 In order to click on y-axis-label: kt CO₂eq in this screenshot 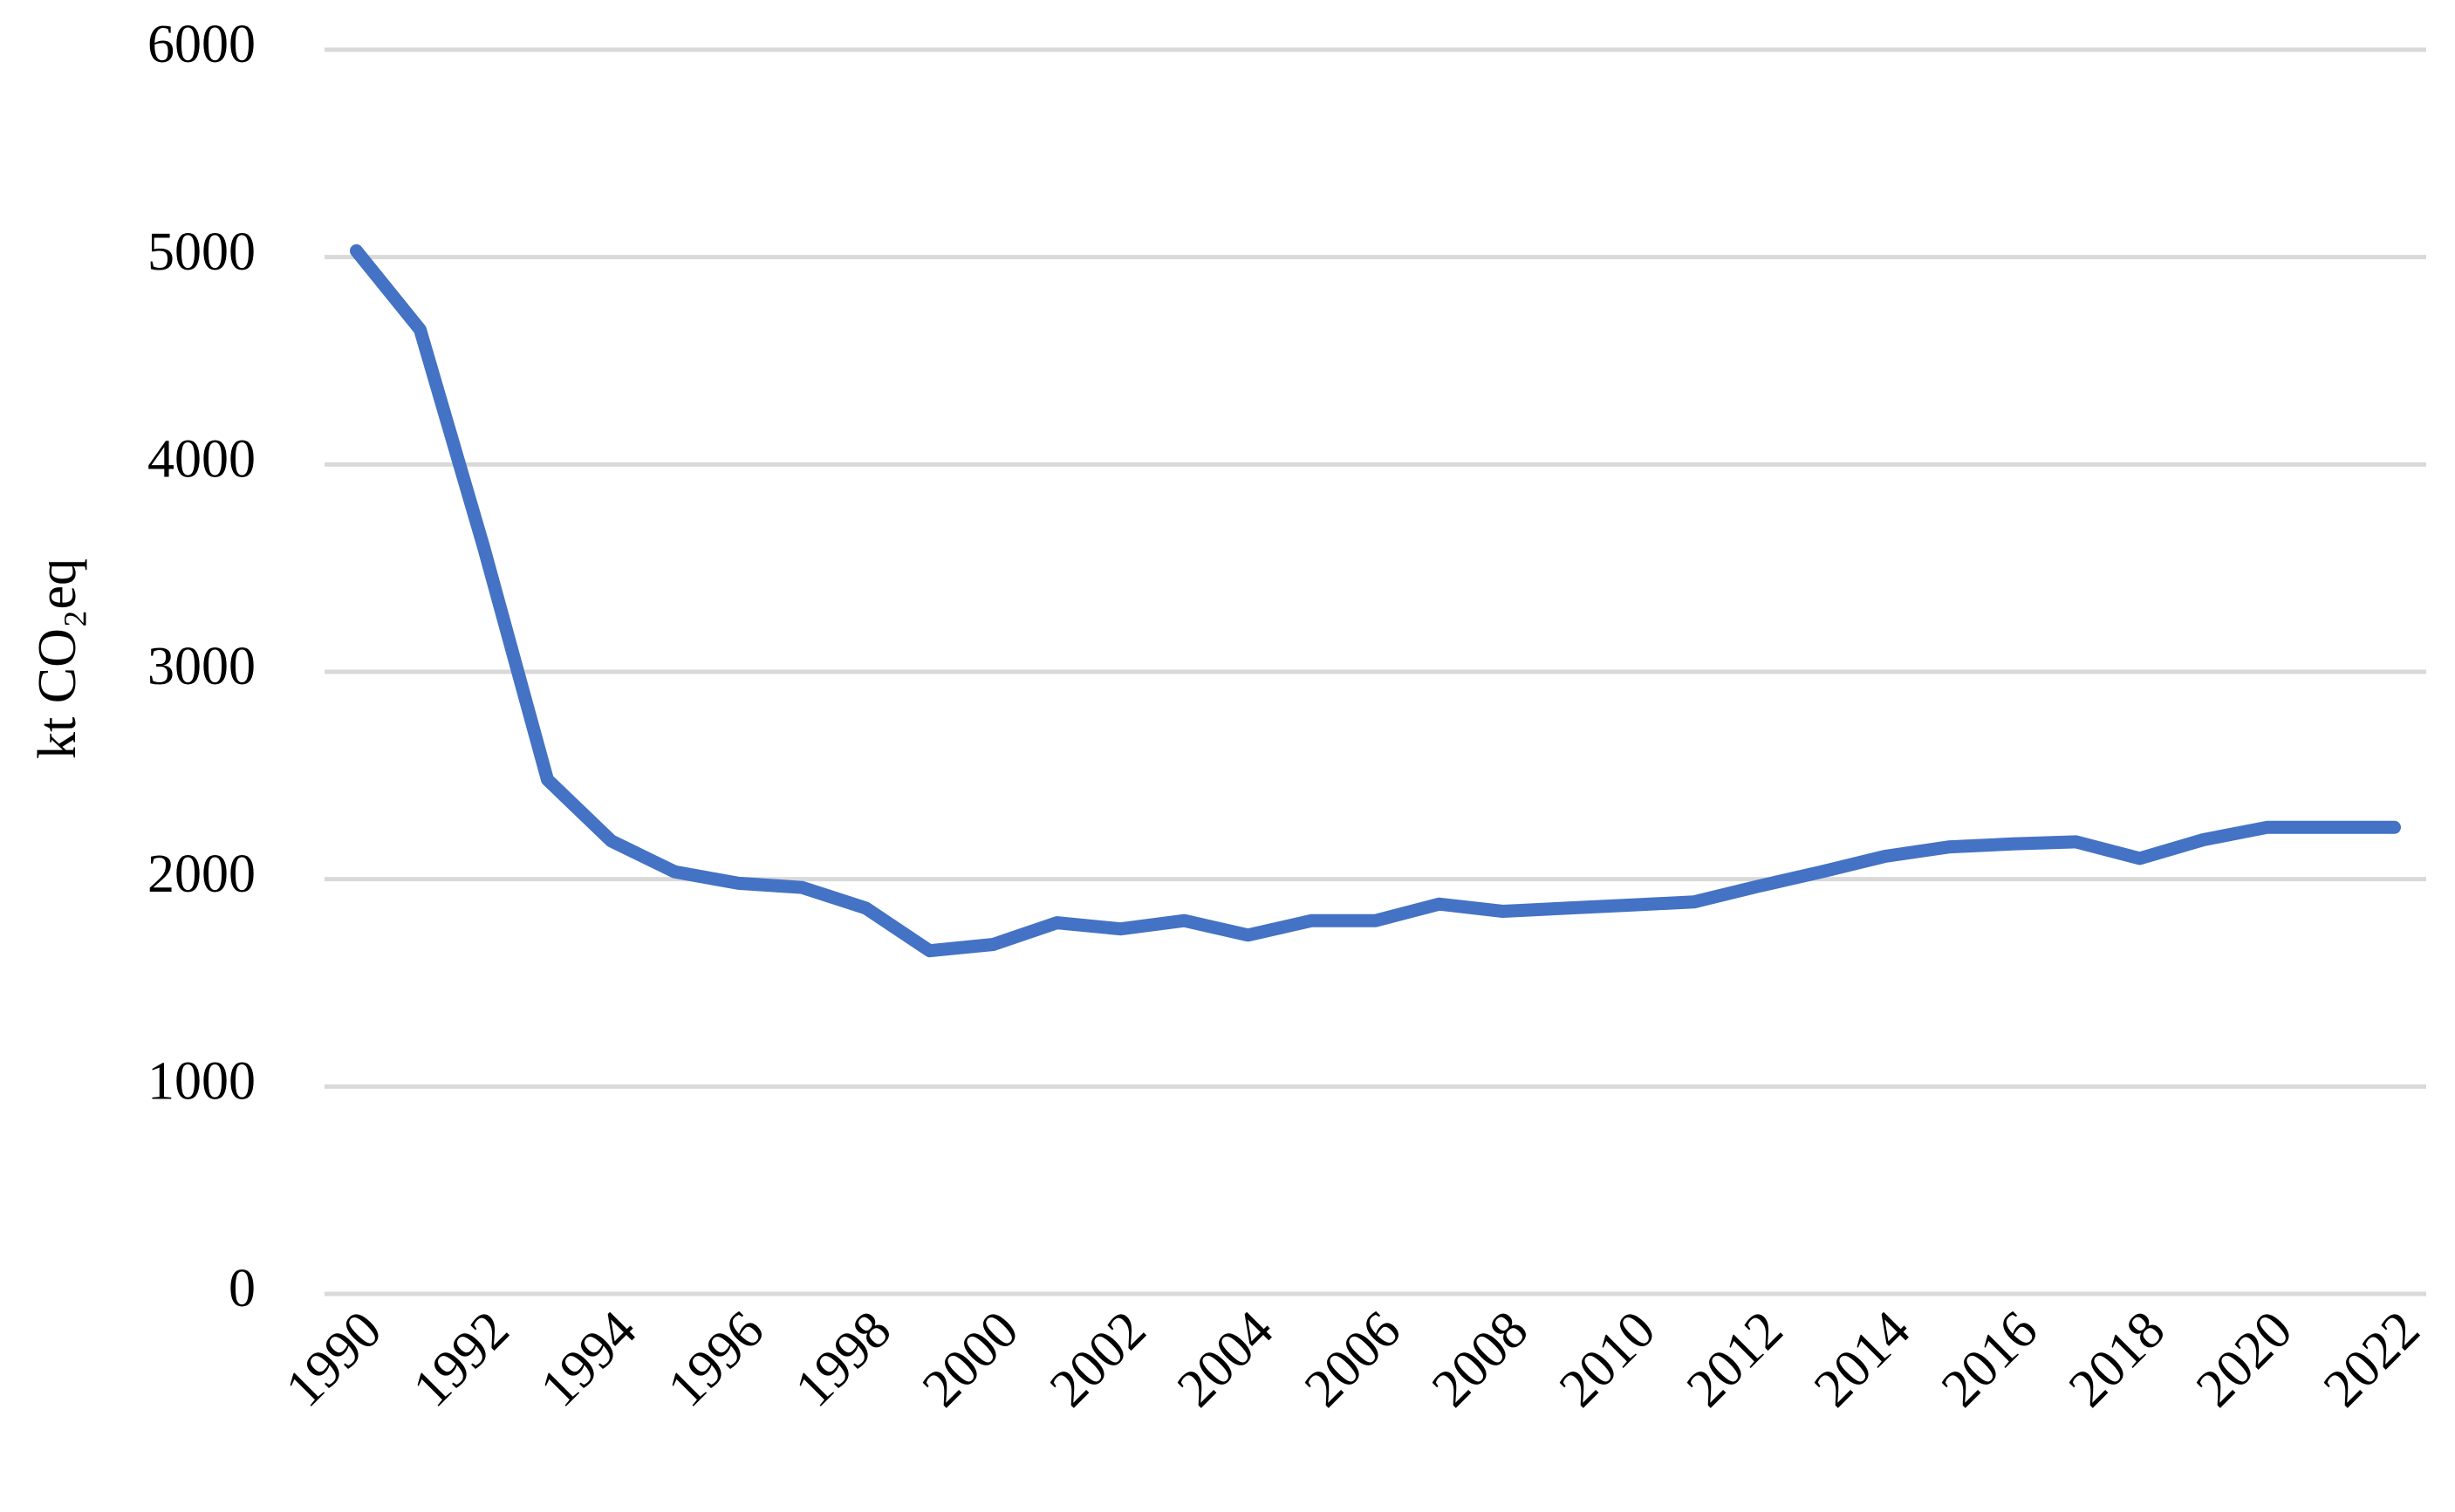, I will do `click(57, 658)`.